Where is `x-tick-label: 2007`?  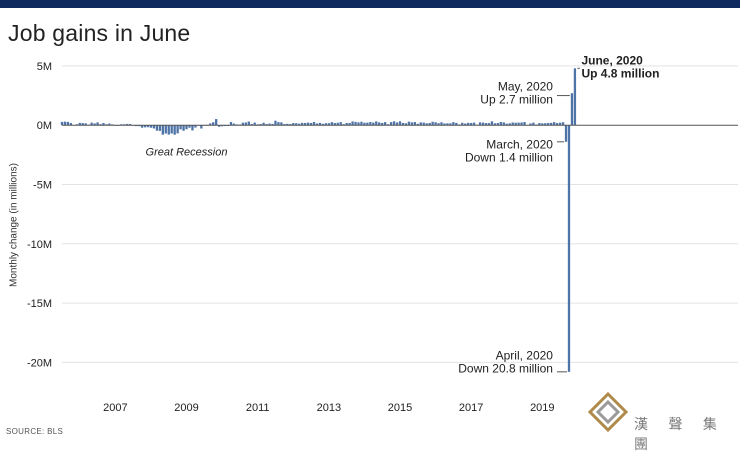
x-tick-label: 2007 is located at coordinates (115, 408).